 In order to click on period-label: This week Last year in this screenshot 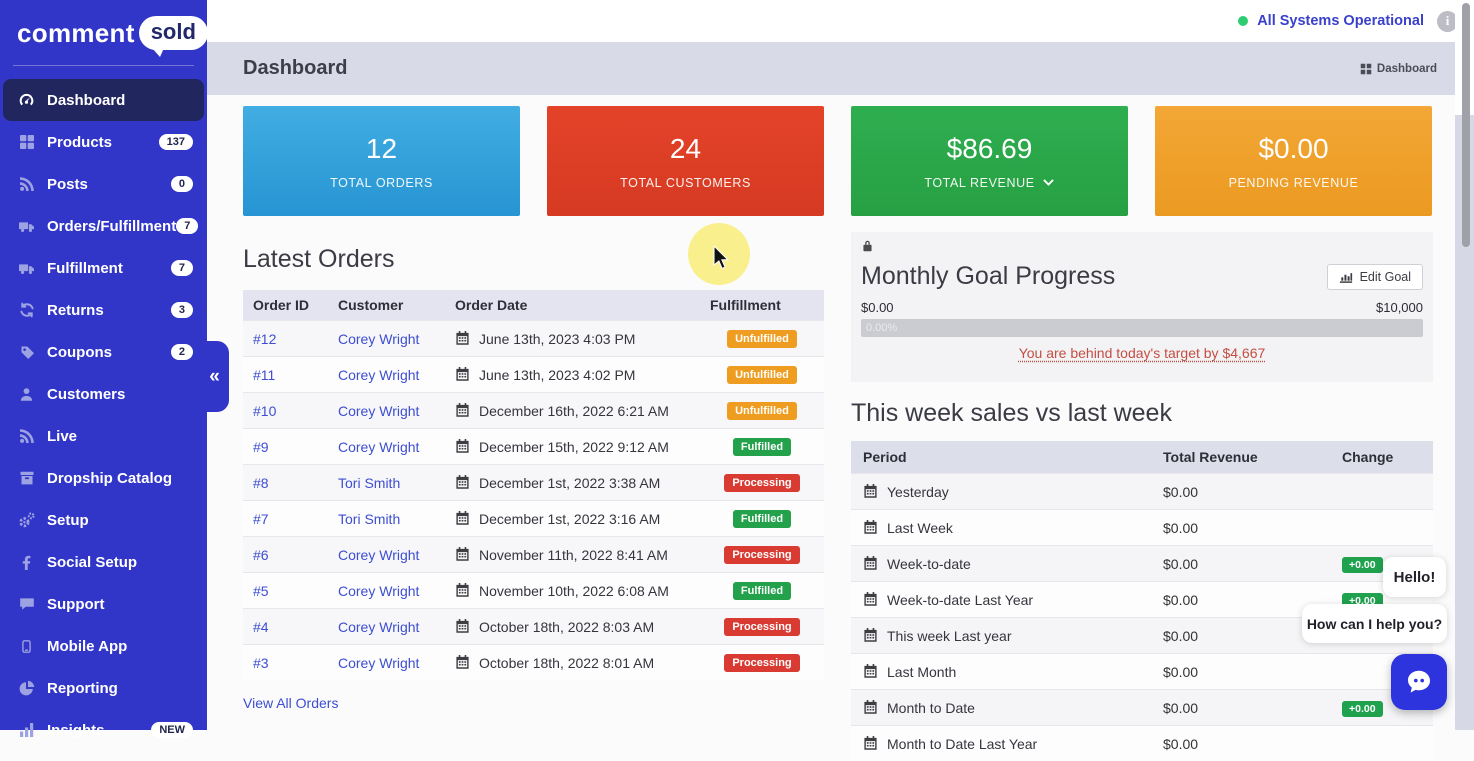, I will do `click(949, 636)`.